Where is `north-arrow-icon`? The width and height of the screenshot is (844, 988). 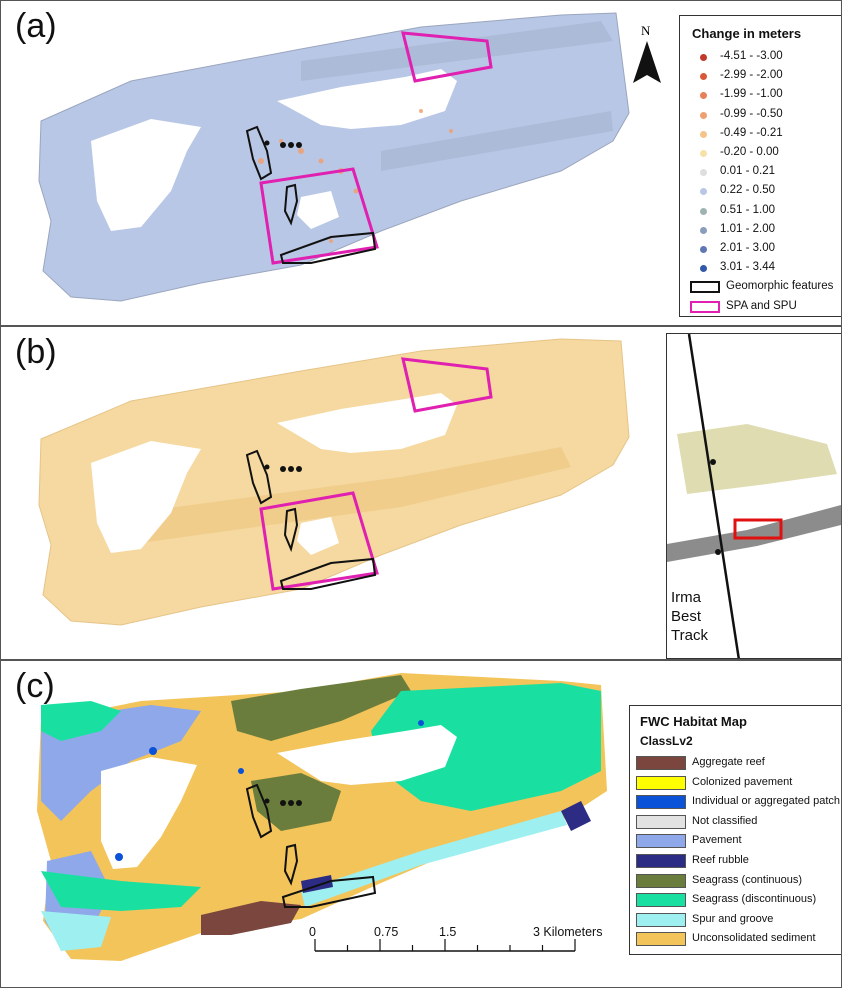 north-arrow-icon is located at coordinates (647, 62).